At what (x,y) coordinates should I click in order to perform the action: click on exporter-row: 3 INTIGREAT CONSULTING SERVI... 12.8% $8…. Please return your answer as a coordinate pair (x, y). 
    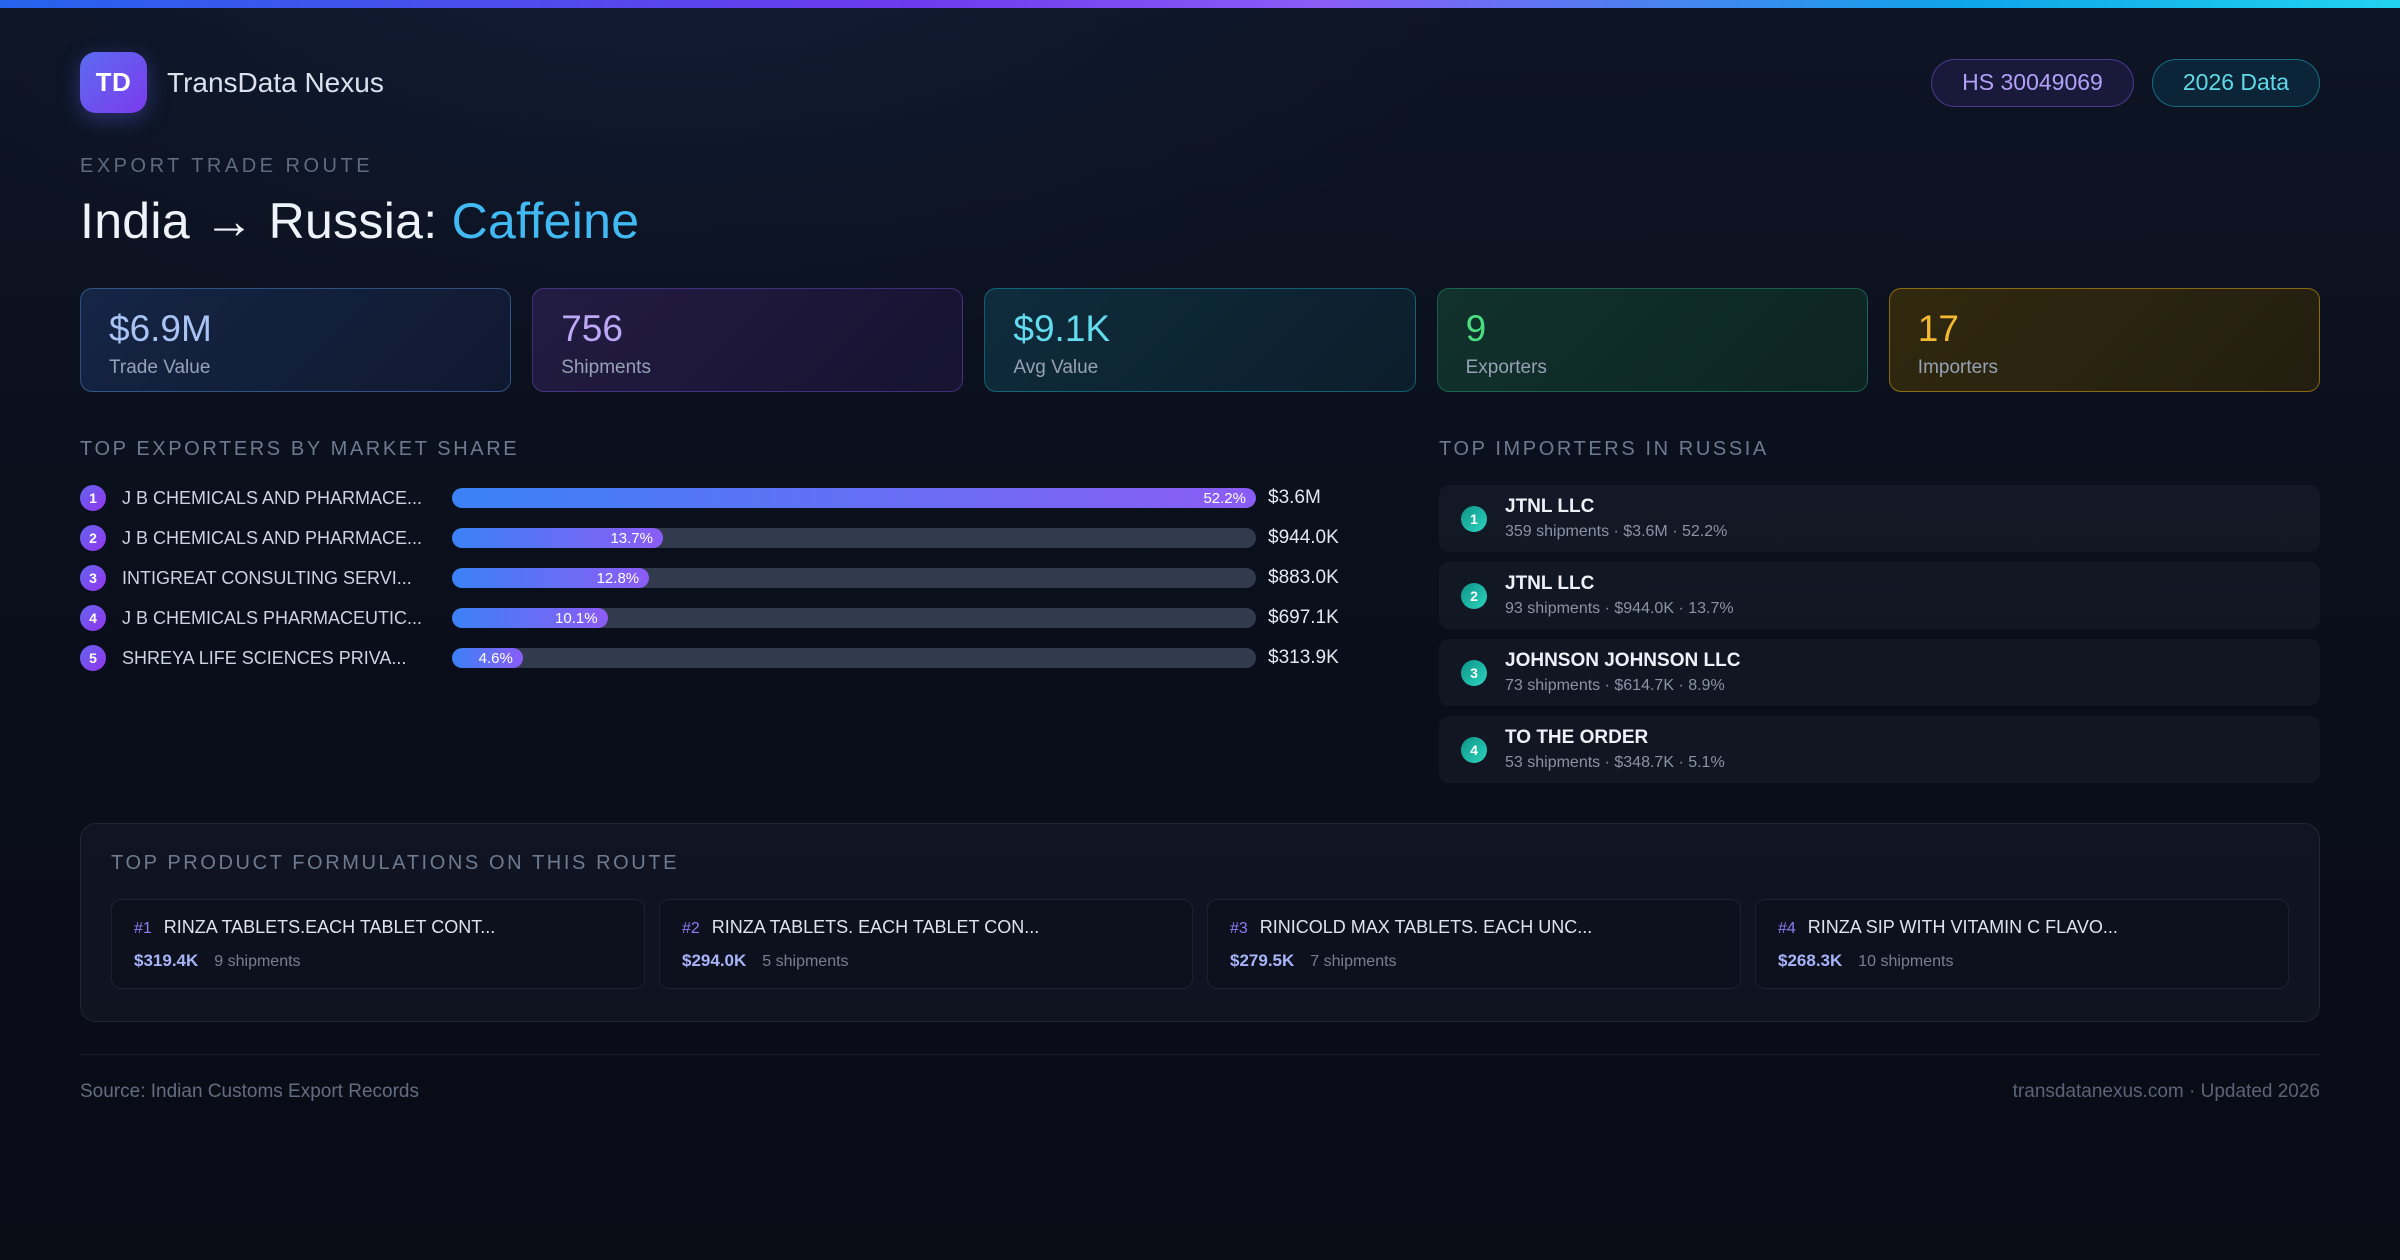
    Looking at the image, I should click on (728, 578).